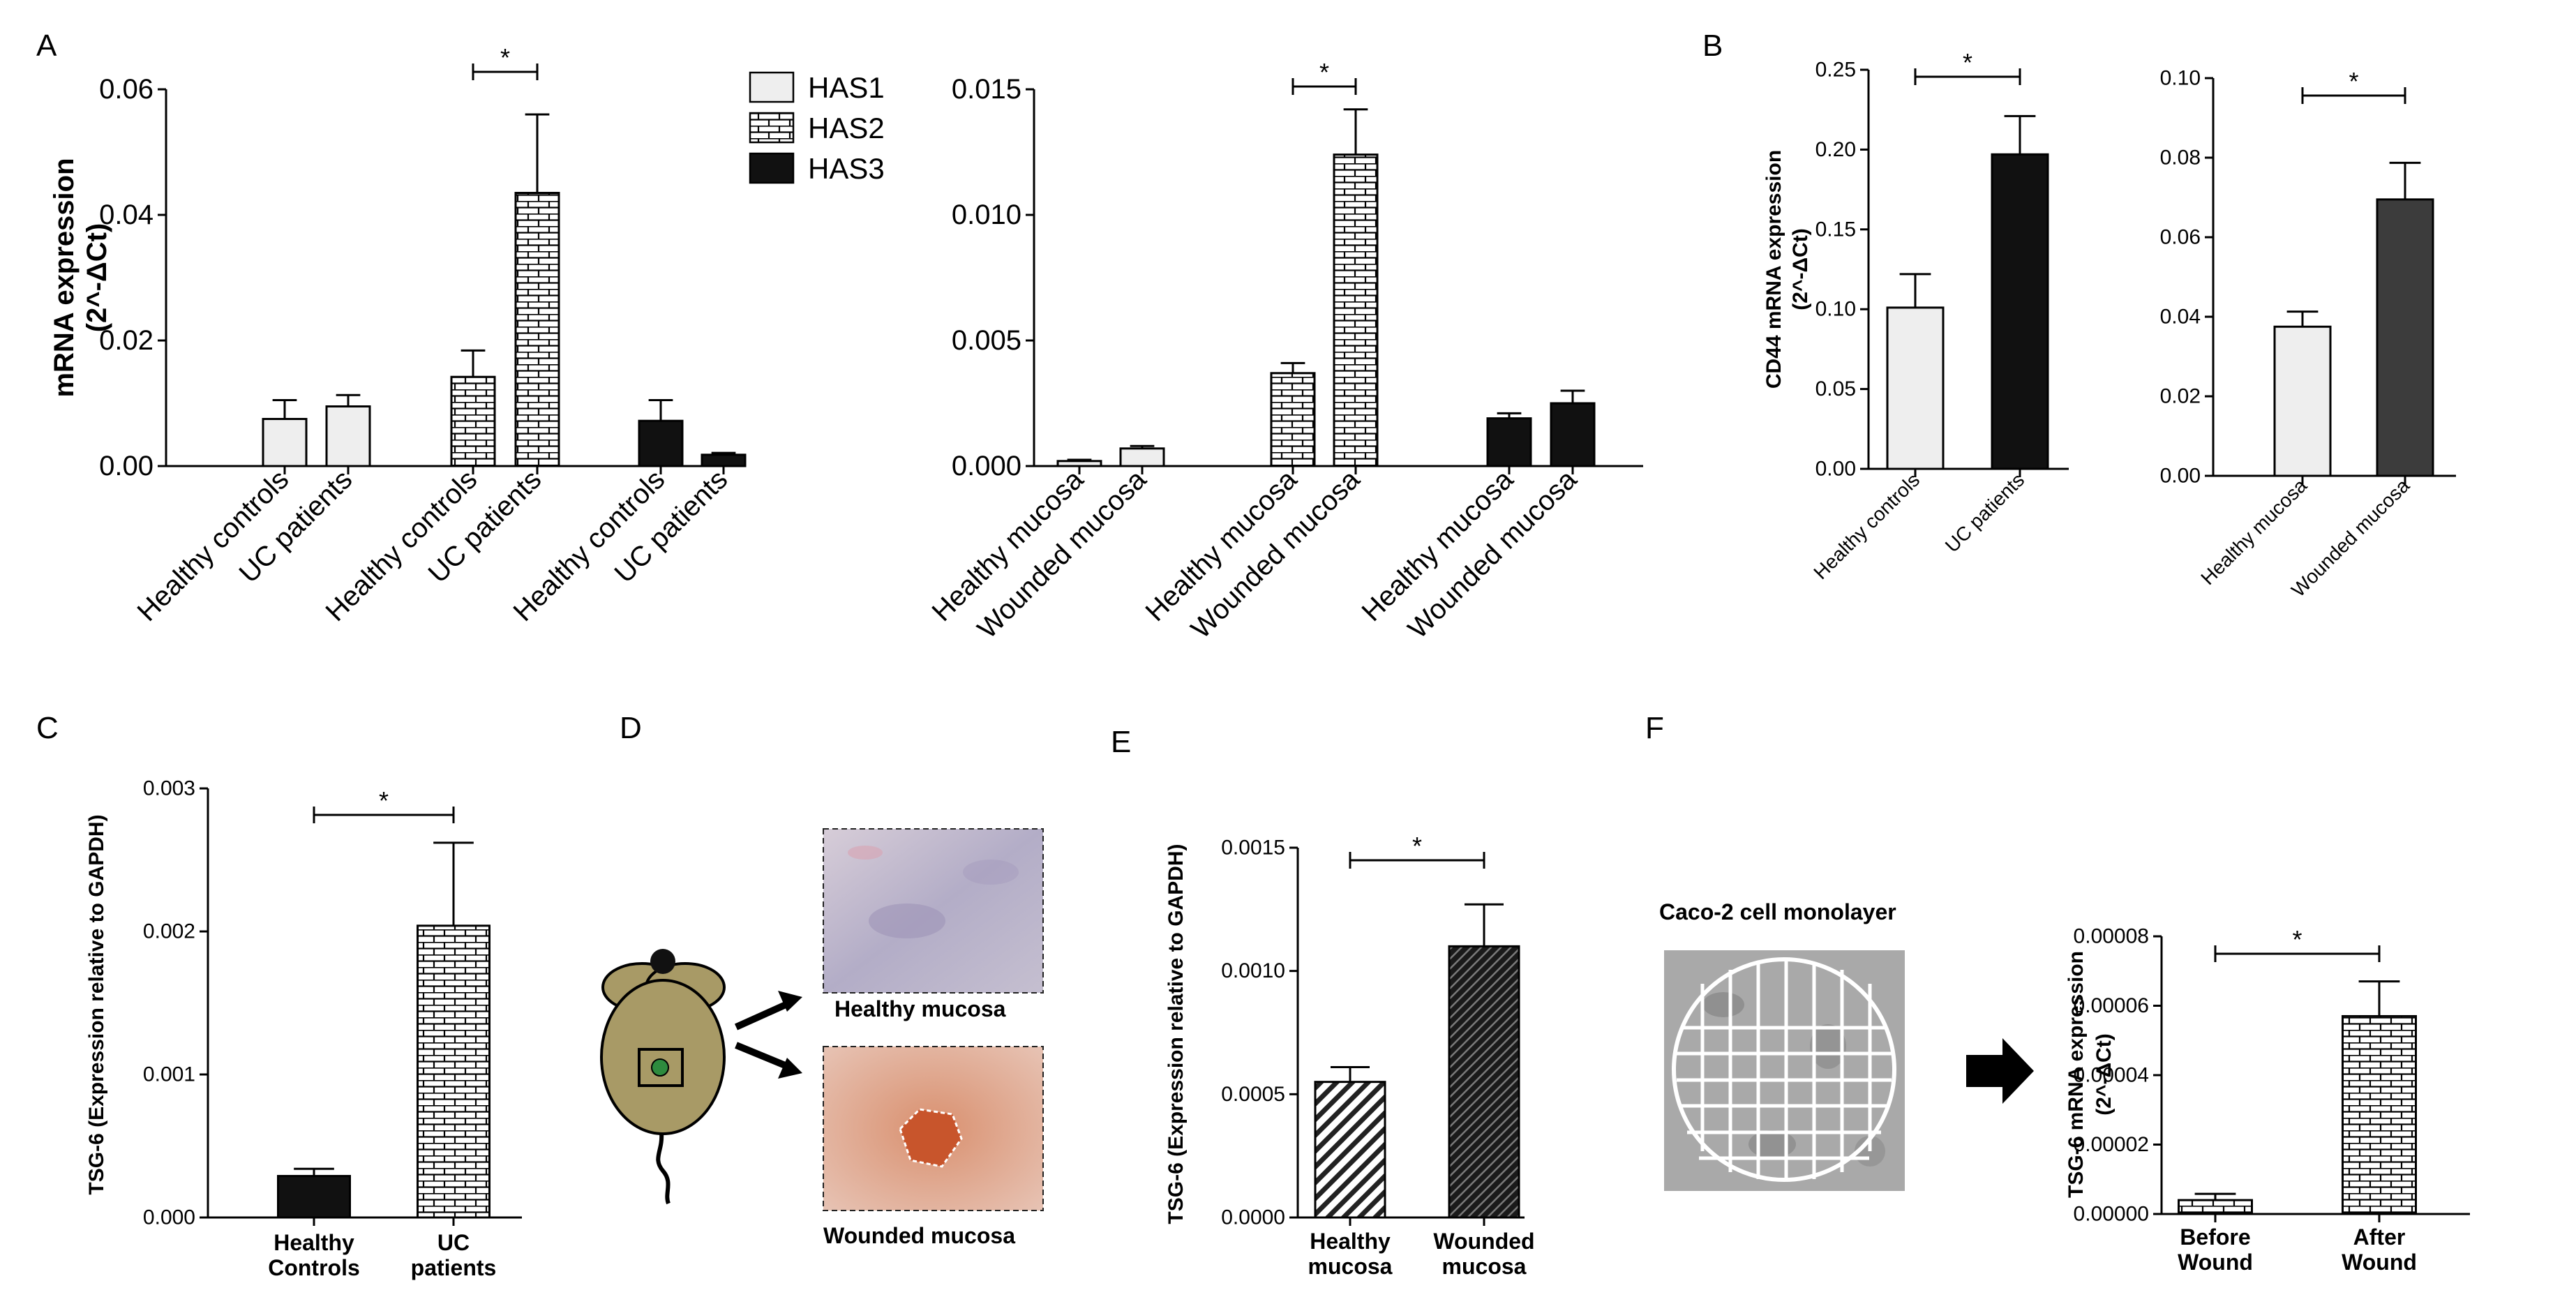 The width and height of the screenshot is (2576, 1304). I want to click on panel-letter-C: C, so click(47, 728).